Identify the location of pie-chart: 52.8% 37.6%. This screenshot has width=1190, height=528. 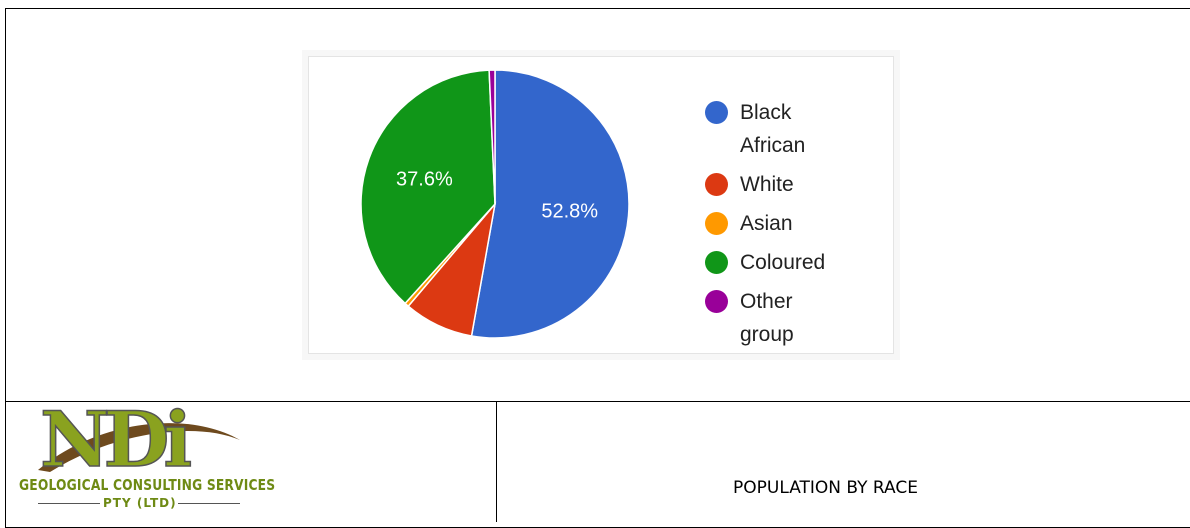
(495, 204).